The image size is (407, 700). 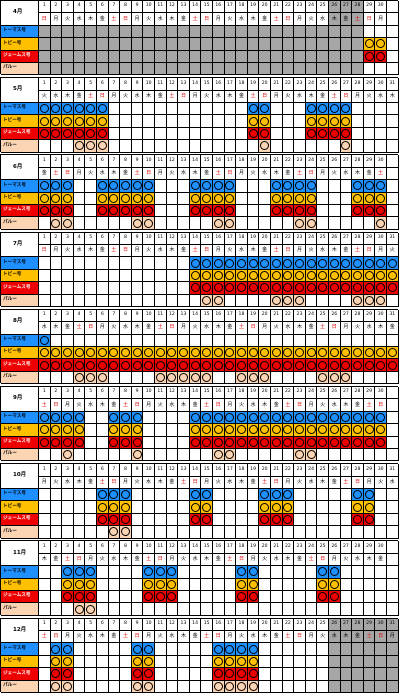 What do you see at coordinates (20, 629) in the screenshot?
I see `month-label: 12月` at bounding box center [20, 629].